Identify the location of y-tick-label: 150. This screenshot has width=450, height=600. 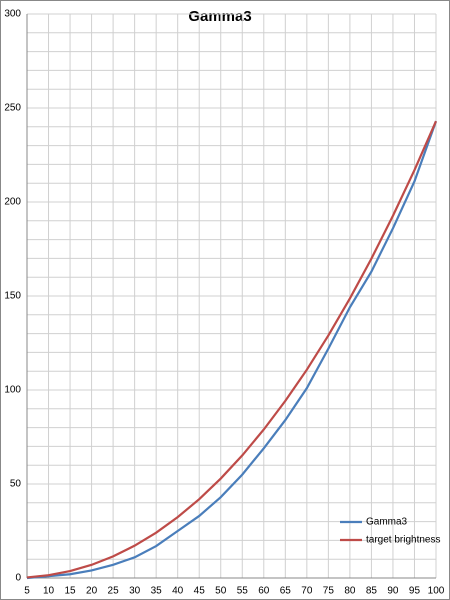
(12, 296).